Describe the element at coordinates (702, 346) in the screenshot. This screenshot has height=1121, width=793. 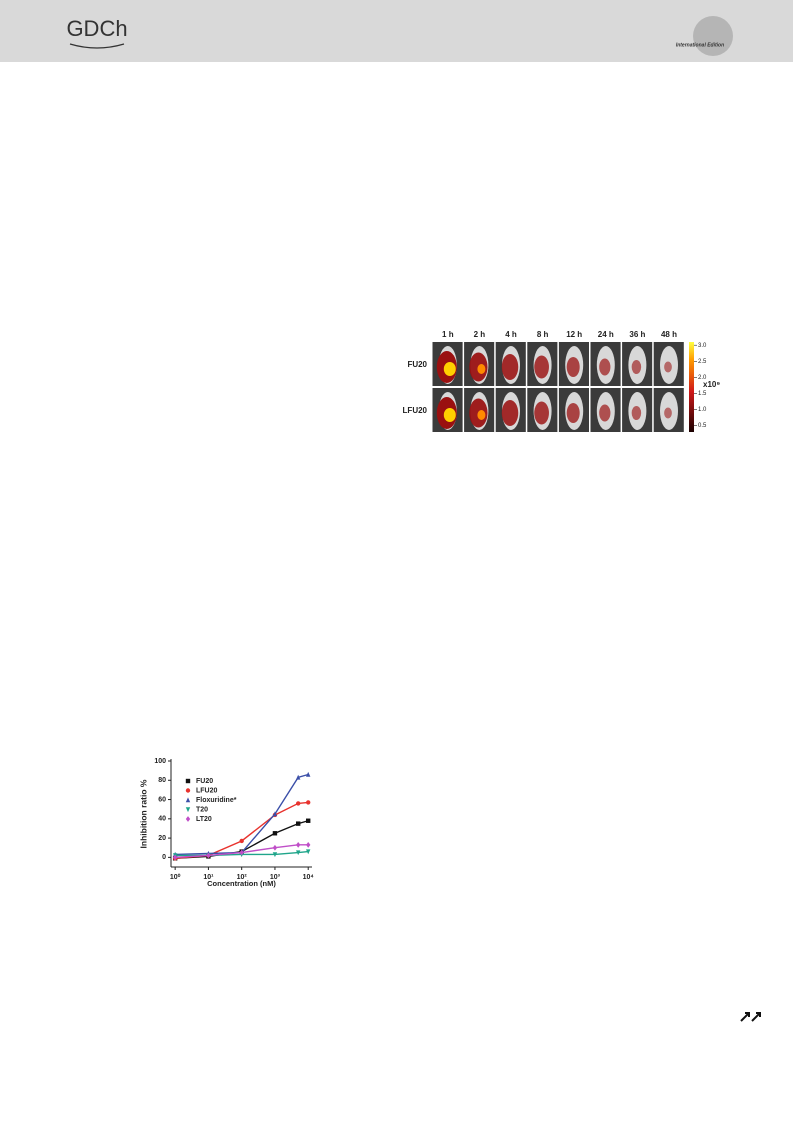
I see `colorbar-tick-label: 3.0` at that location.